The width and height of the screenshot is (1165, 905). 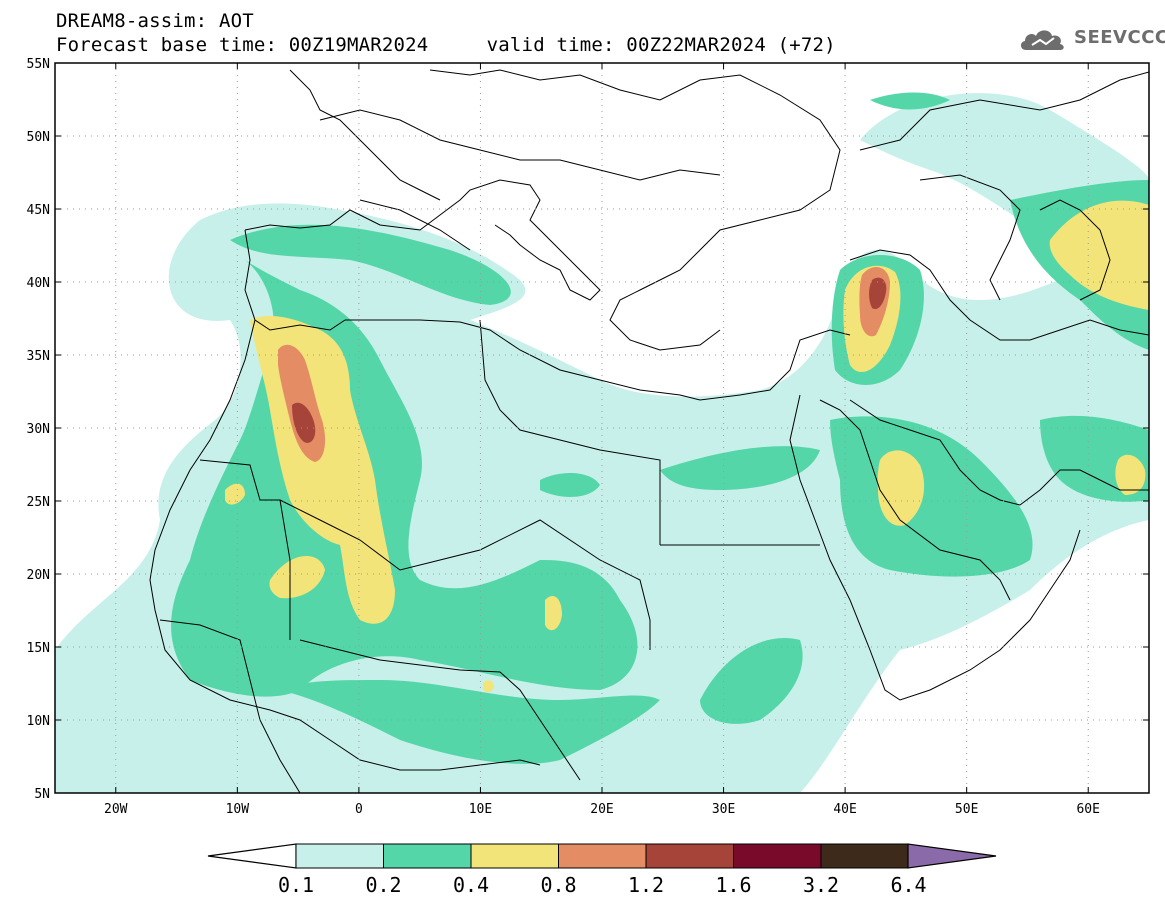 What do you see at coordinates (155, 21) in the screenshot?
I see `map-title: DREAM8-assim: AOT` at bounding box center [155, 21].